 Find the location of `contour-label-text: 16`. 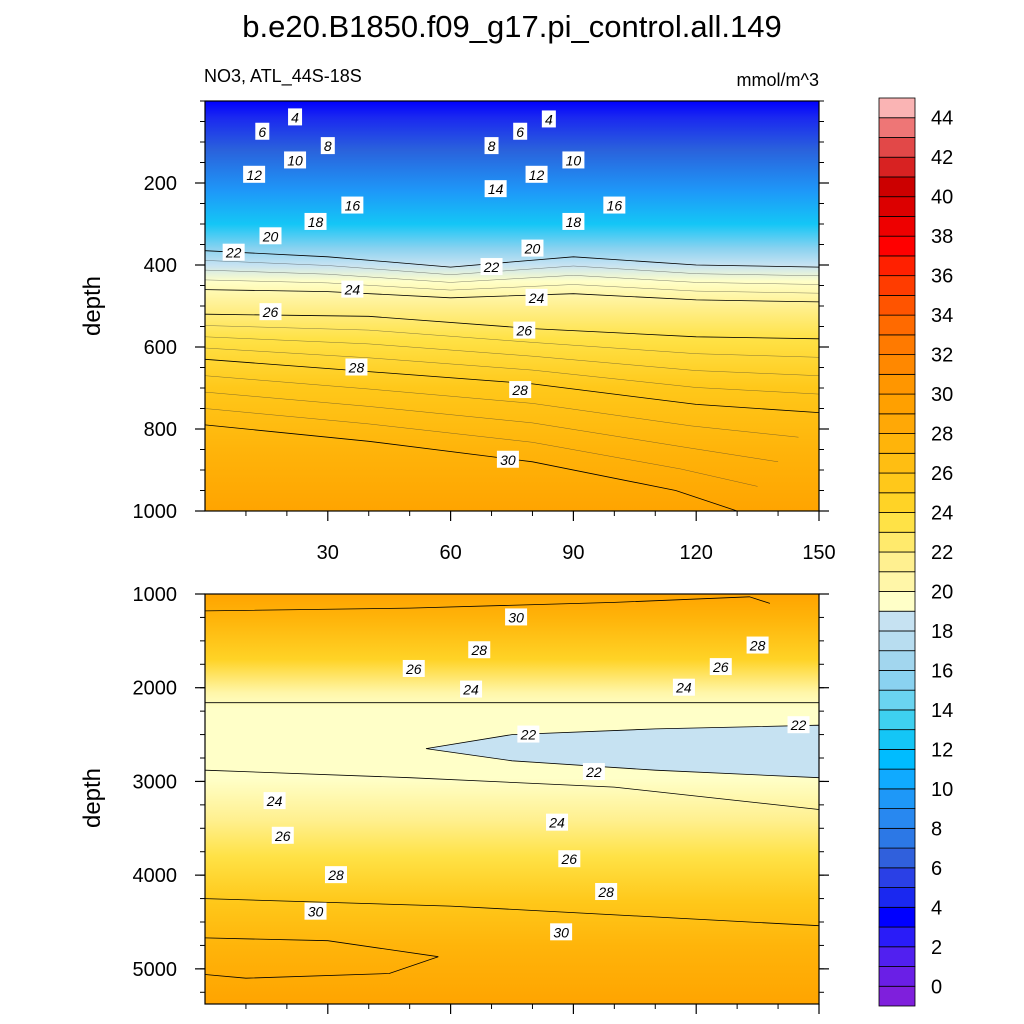

contour-label-text: 16 is located at coordinates (353, 206).